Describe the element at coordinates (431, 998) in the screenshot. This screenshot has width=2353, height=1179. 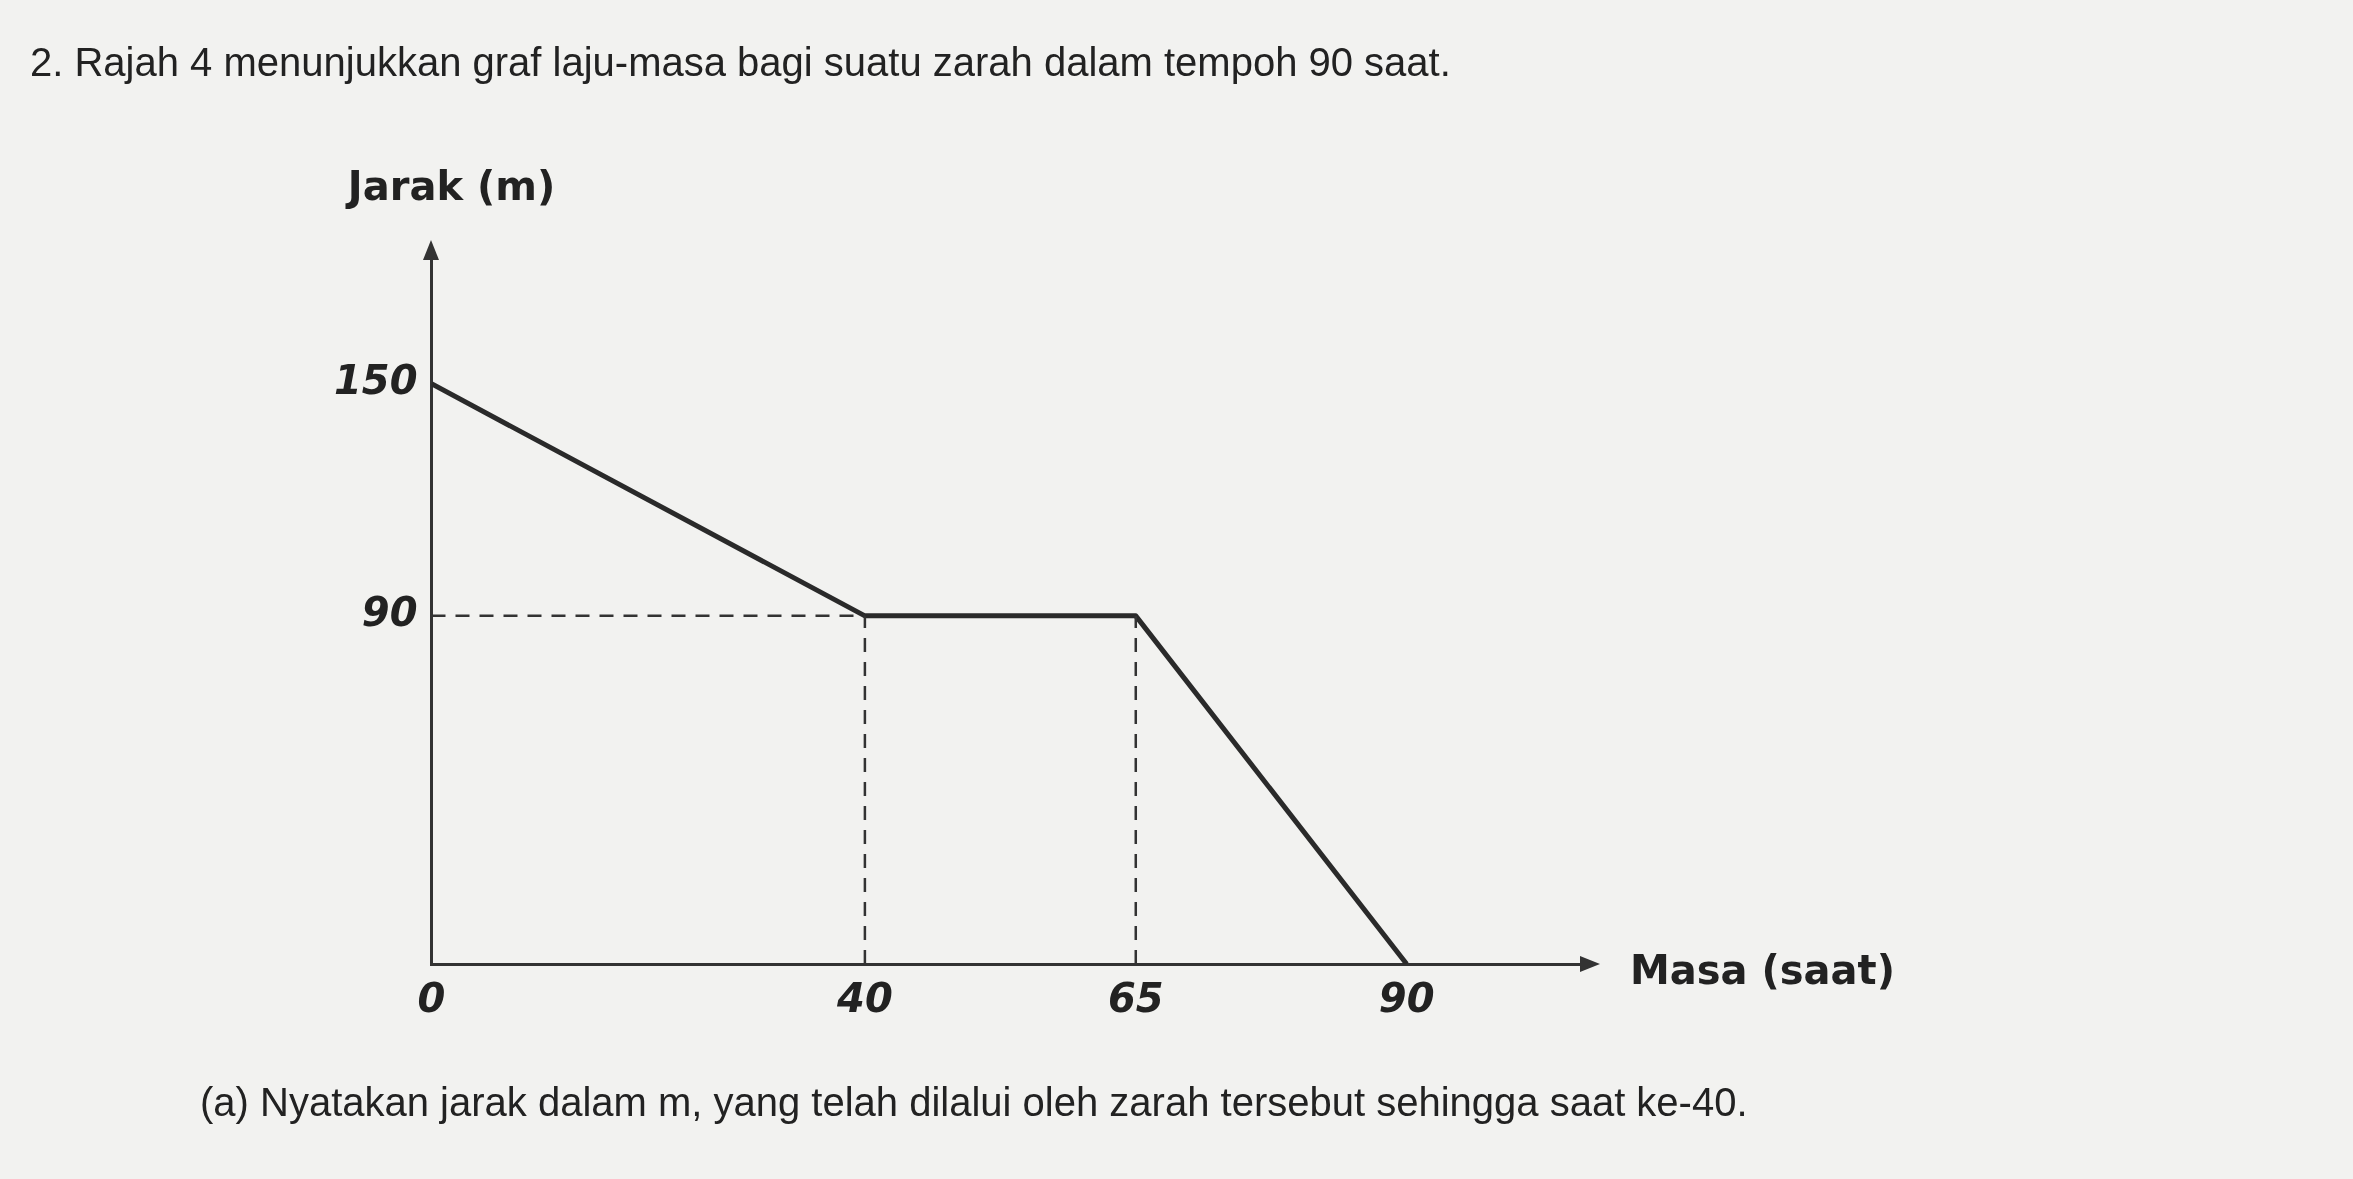
I see `x-tick-label: 0` at that location.